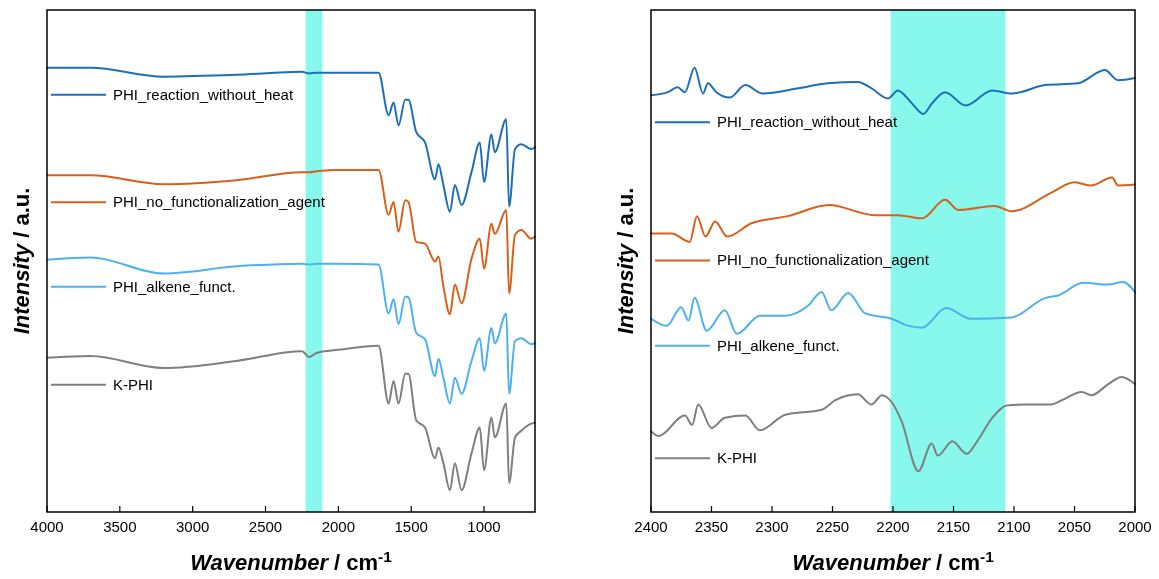  I want to click on x-tick-label: 2100, so click(1014, 526).